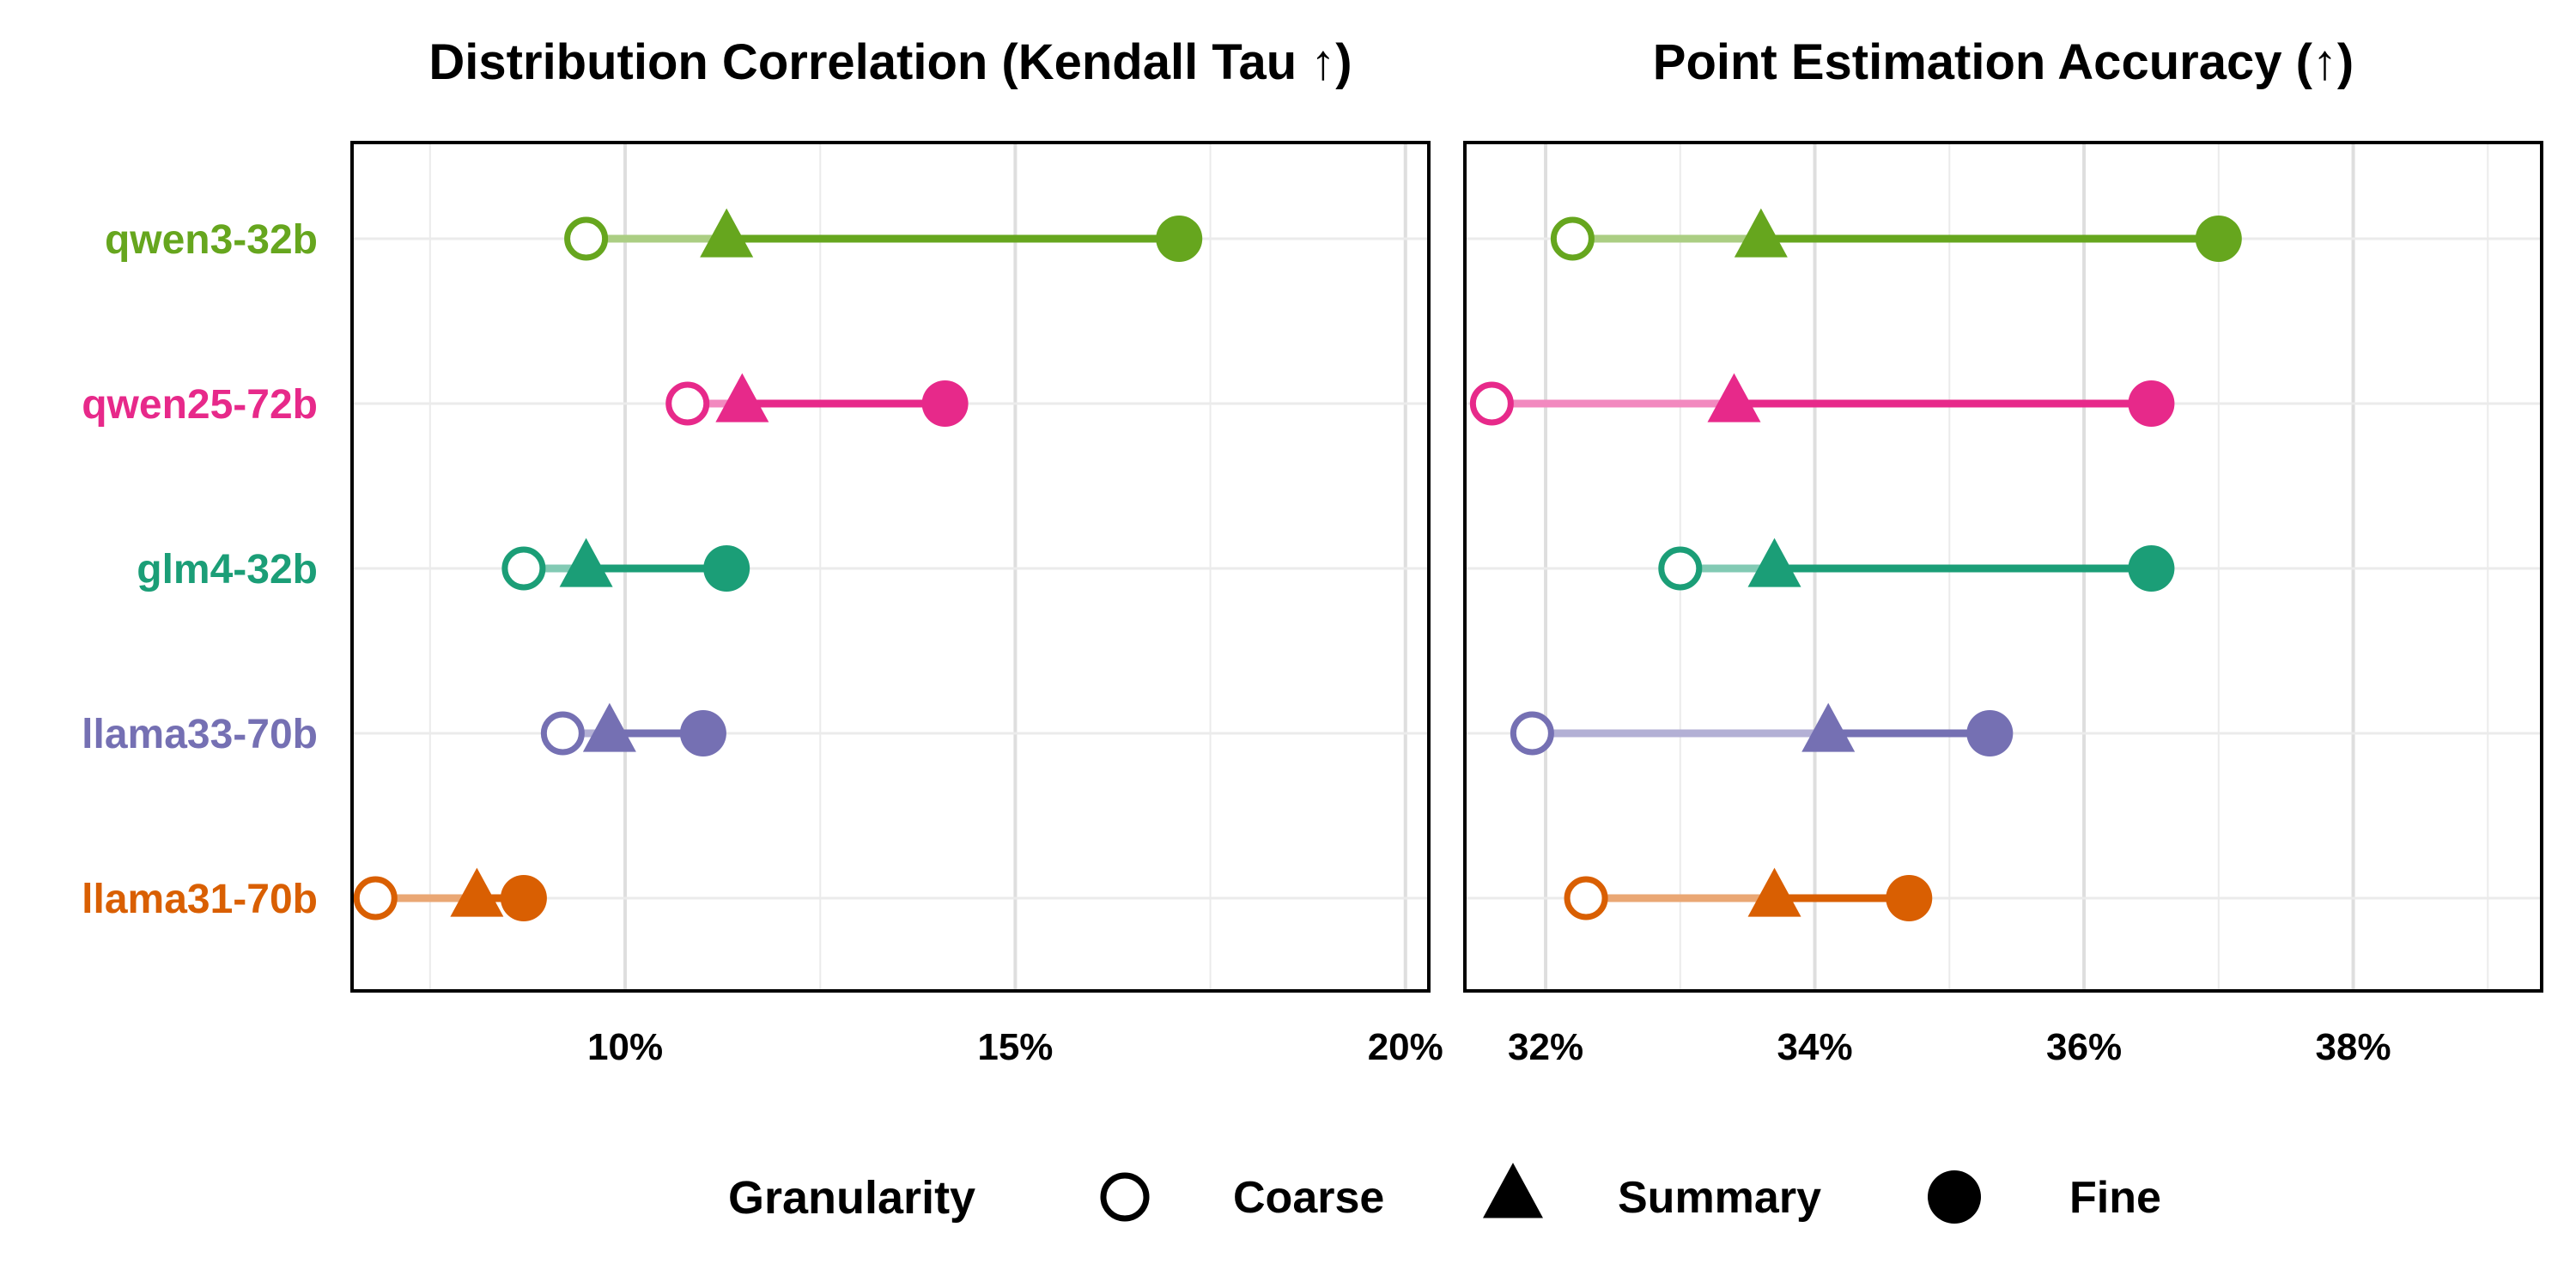 This screenshot has width=2576, height=1288. What do you see at coordinates (200, 405) in the screenshot?
I see `y-label-qwen25-72b: qwen25-72b` at bounding box center [200, 405].